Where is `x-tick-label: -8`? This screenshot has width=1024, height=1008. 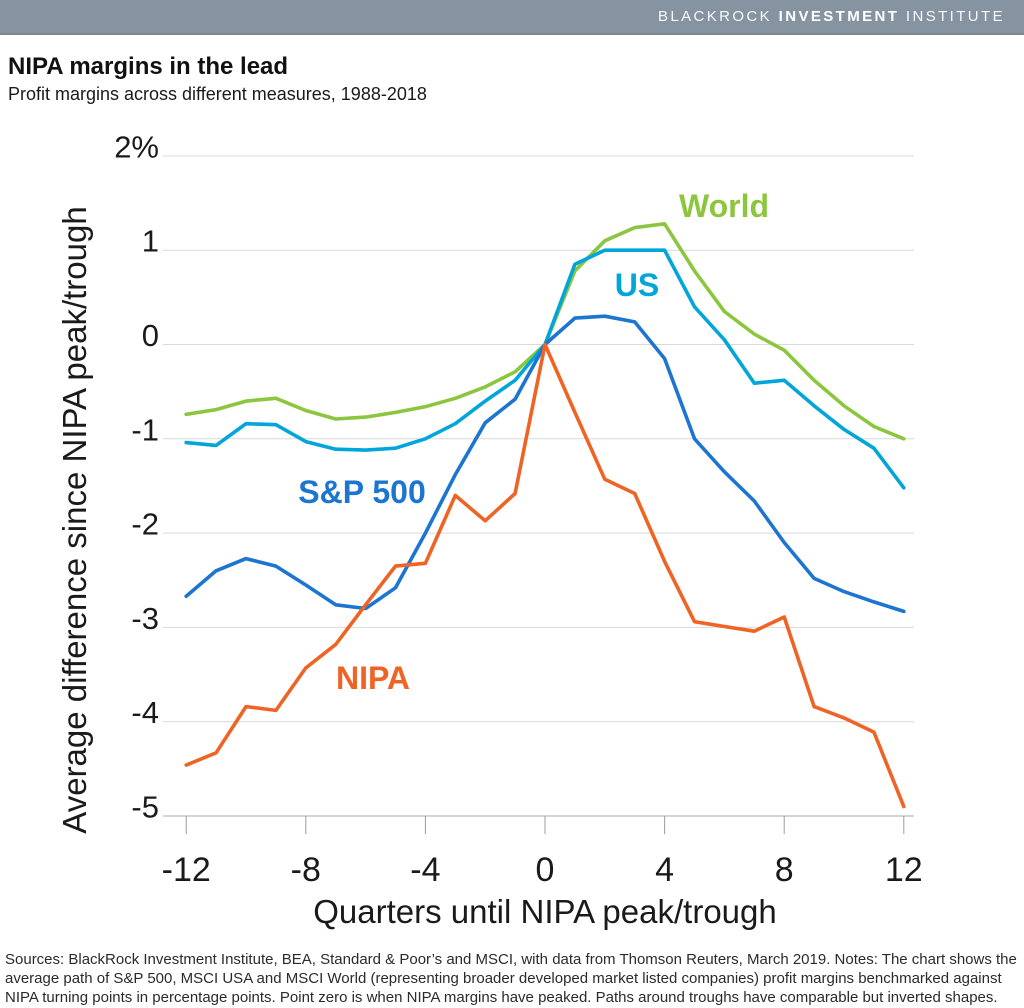
x-tick-label: -8 is located at coordinates (306, 870).